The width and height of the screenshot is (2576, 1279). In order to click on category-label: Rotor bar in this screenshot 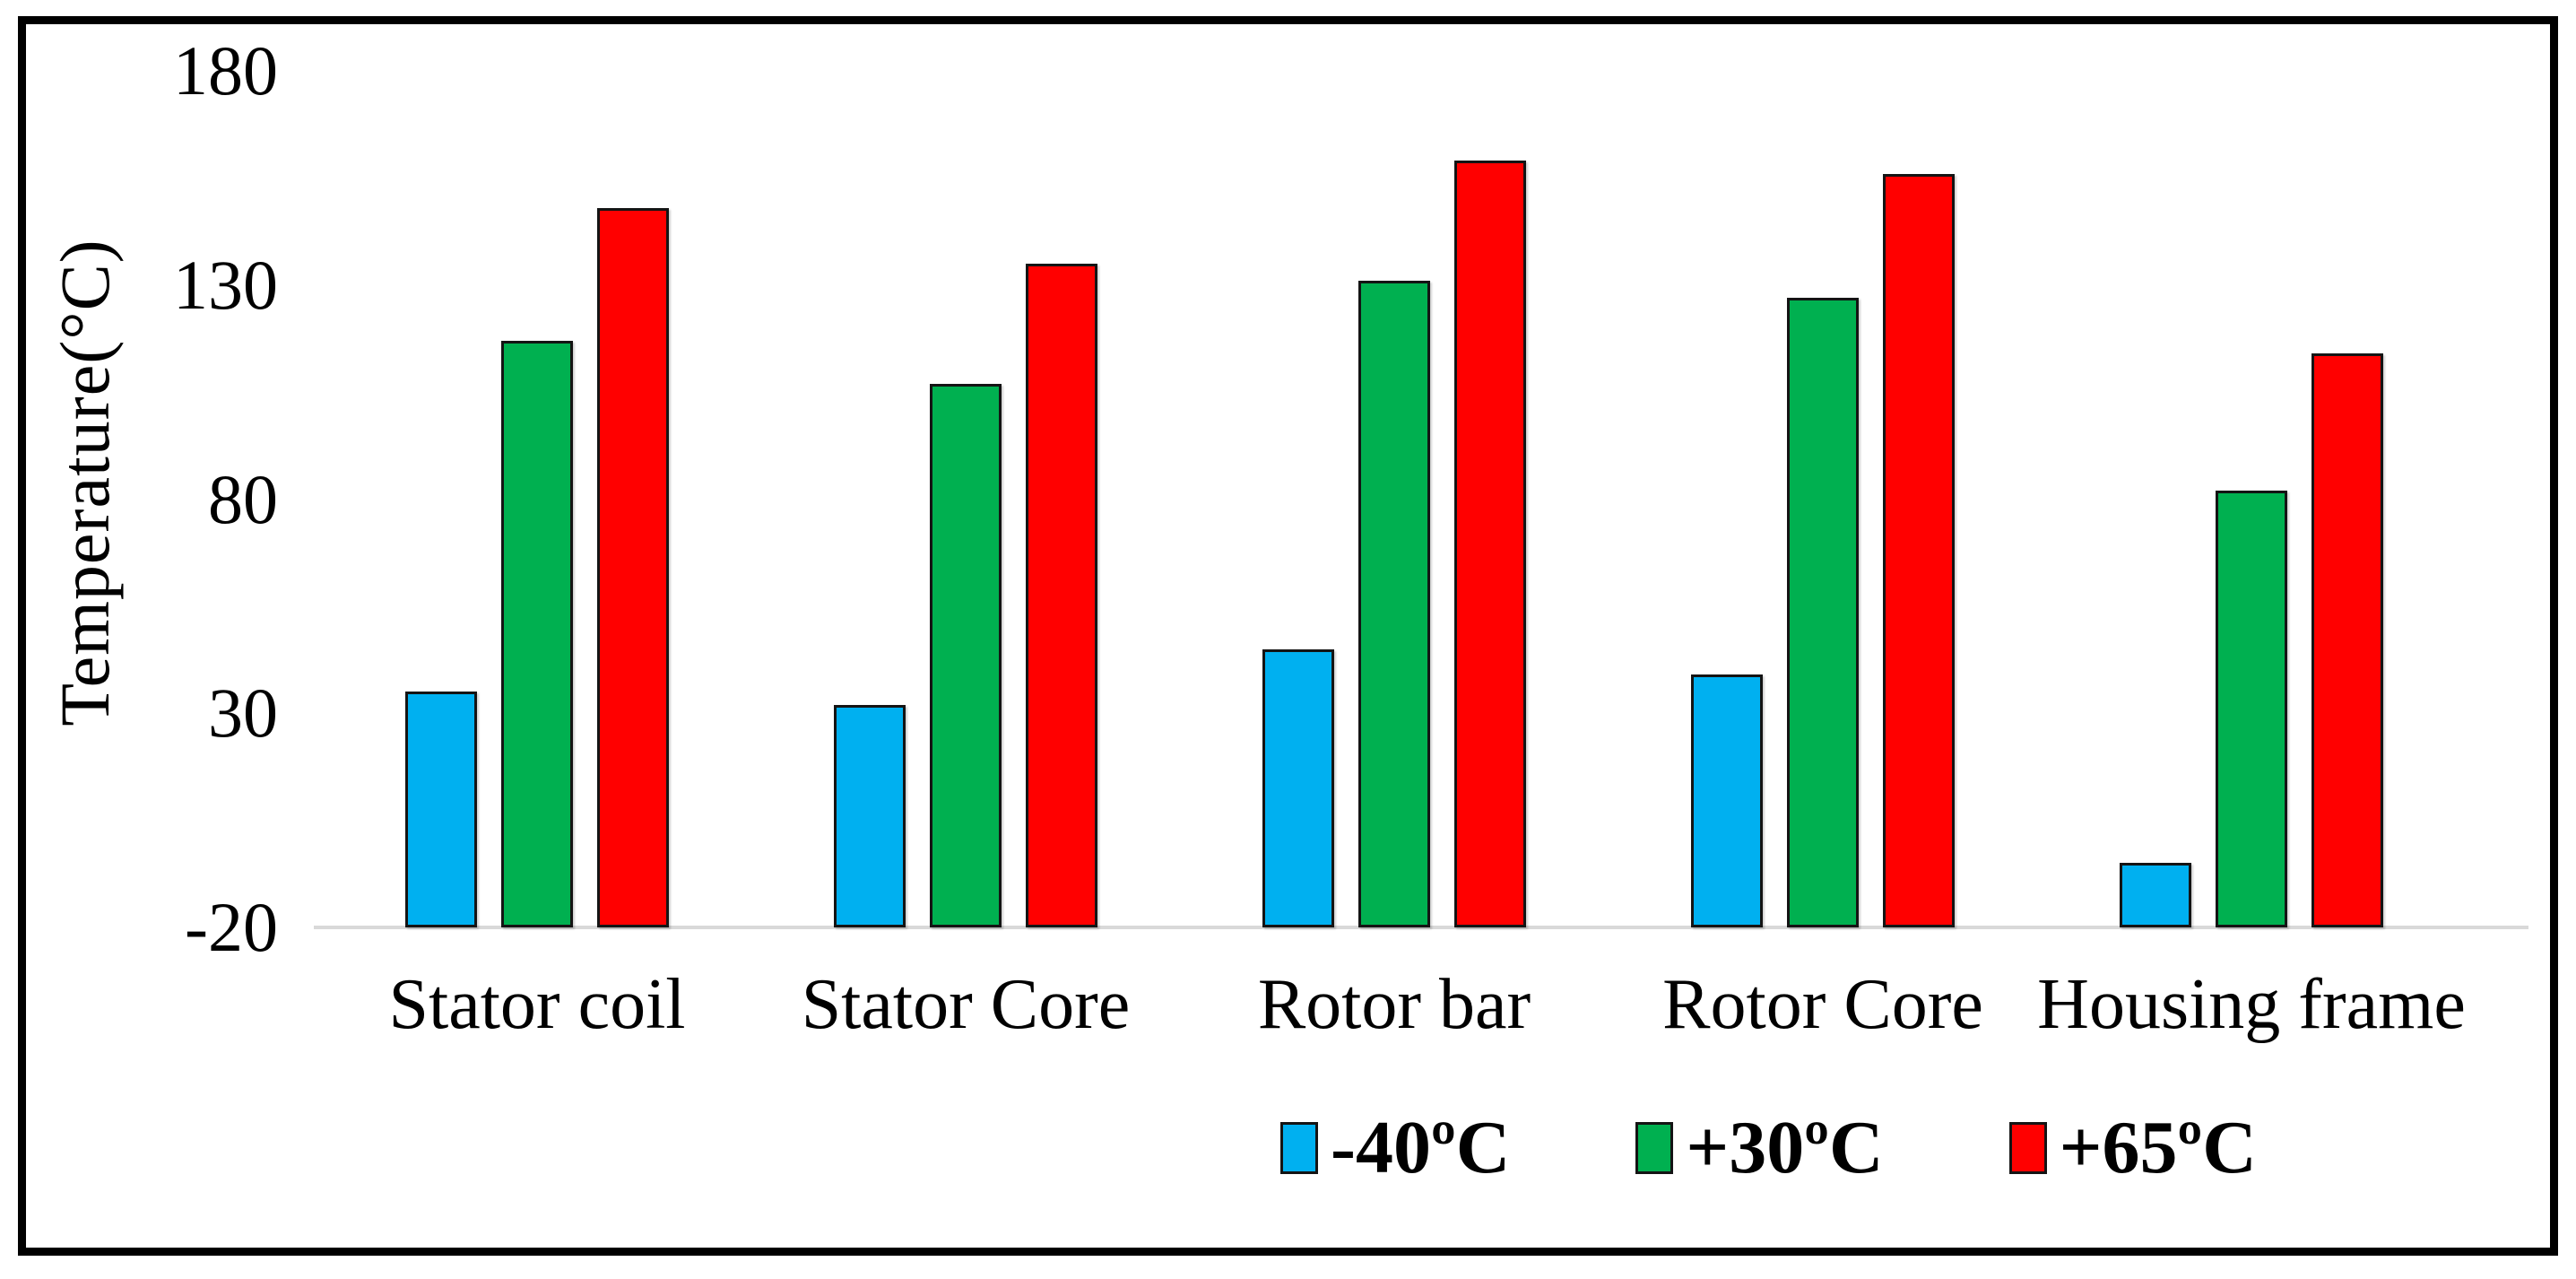, I will do `click(1394, 1004)`.